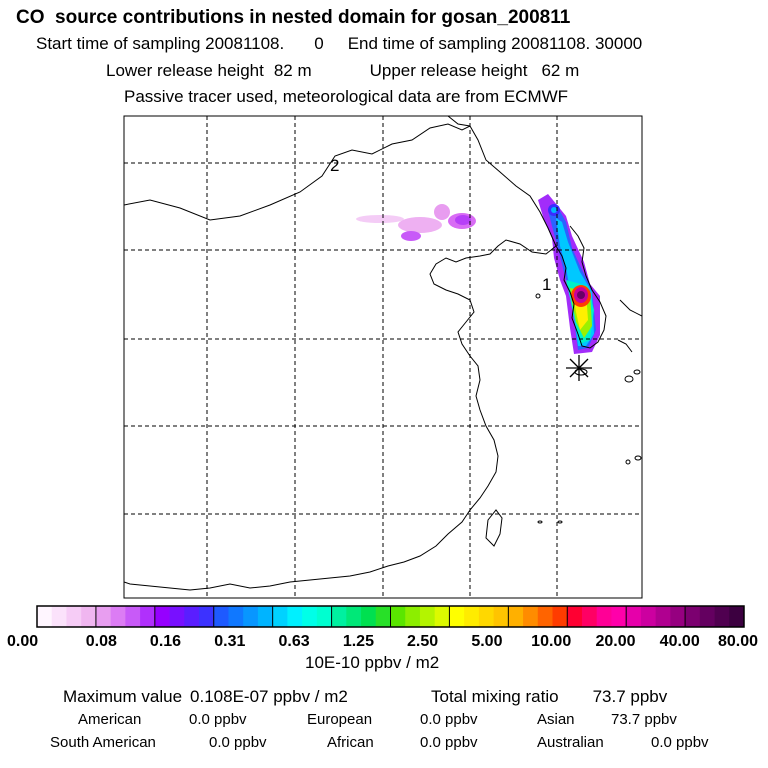 The width and height of the screenshot is (768, 768). Describe the element at coordinates (449, 719) in the screenshot. I see `region-value-european: 0.0 ppbv` at that location.